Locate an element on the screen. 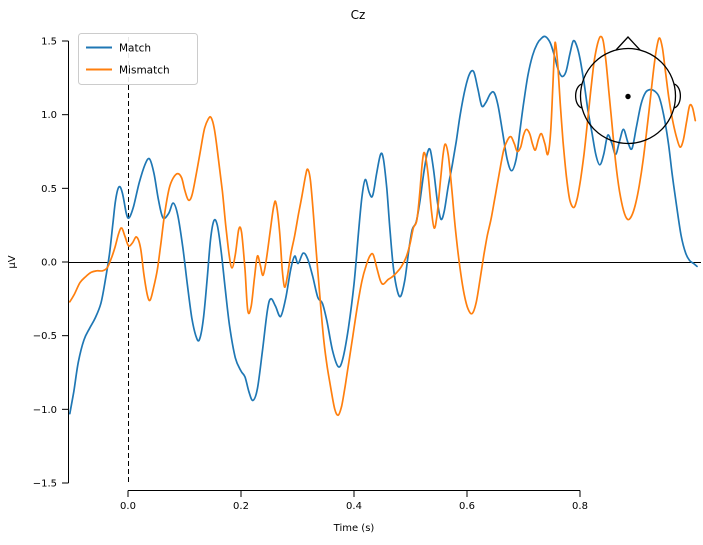 The height and width of the screenshot is (545, 703). legend: Match Mismatch is located at coordinates (138, 59).